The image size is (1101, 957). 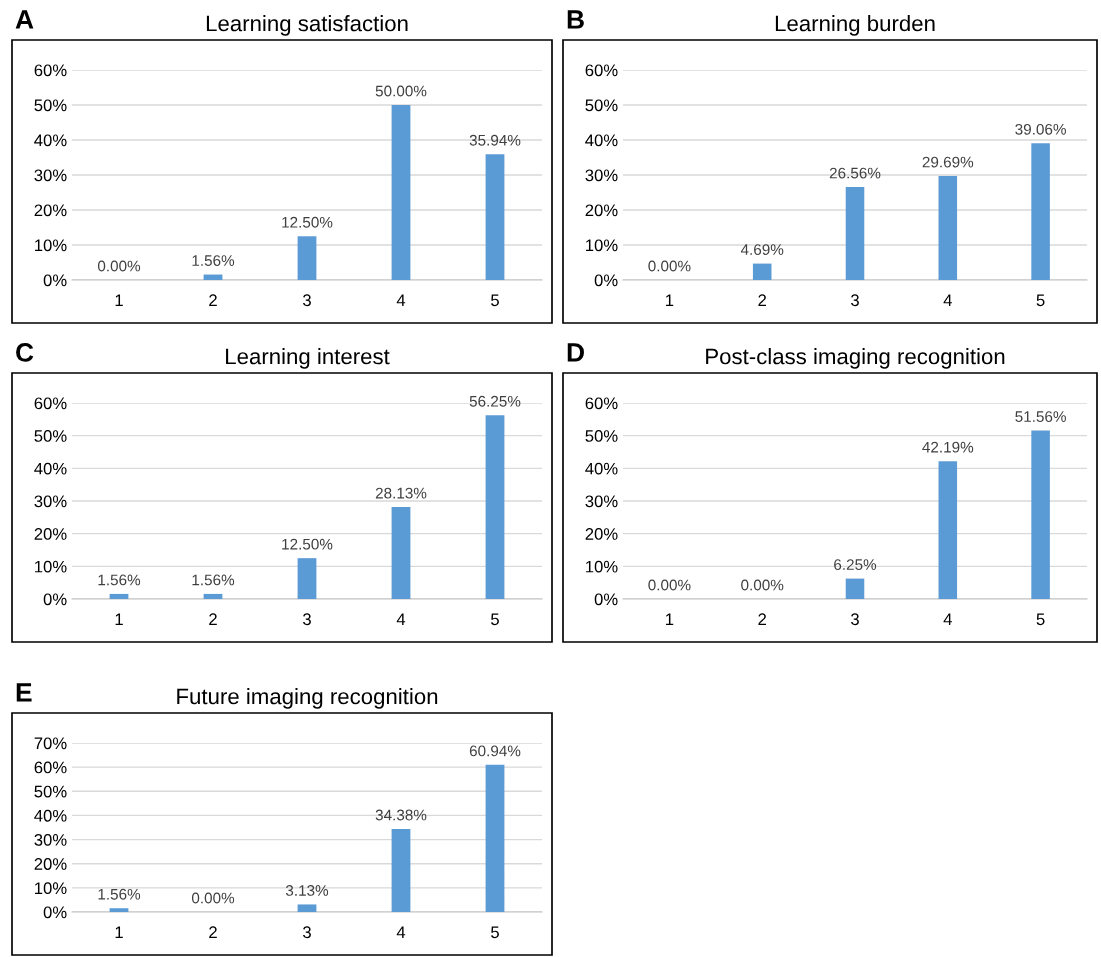 What do you see at coordinates (308, 358) in the screenshot?
I see `chart-title: Learning interest` at bounding box center [308, 358].